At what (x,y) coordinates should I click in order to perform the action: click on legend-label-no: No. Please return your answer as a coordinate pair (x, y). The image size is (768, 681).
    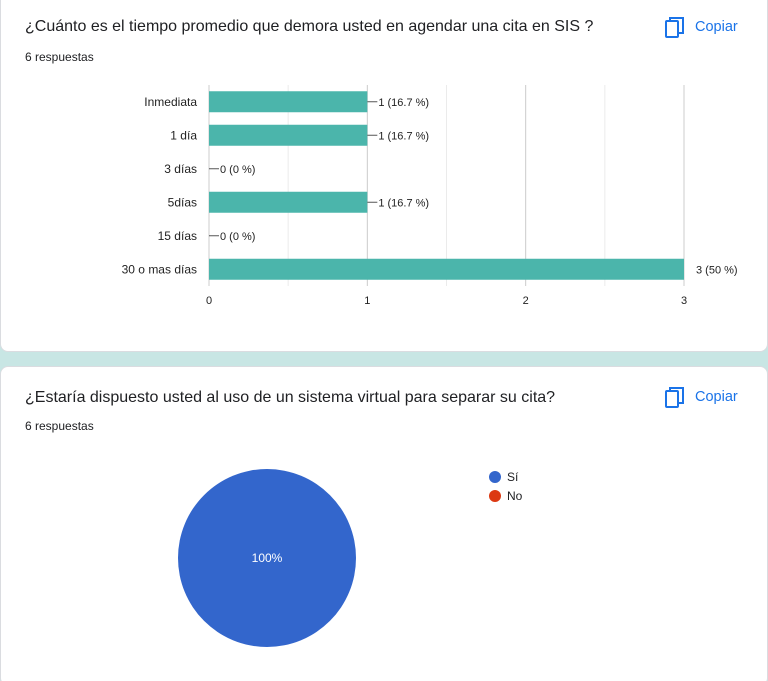
    Looking at the image, I should click on (515, 495).